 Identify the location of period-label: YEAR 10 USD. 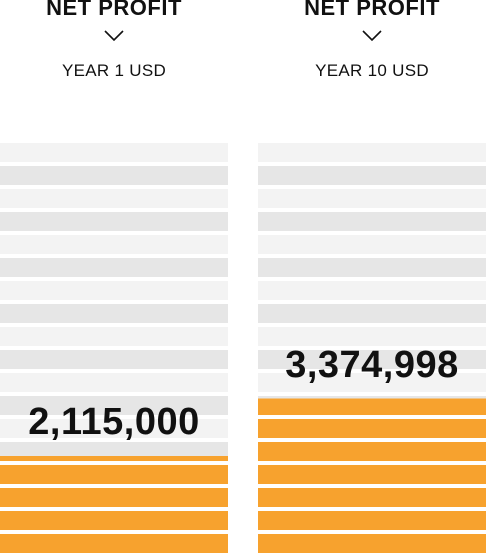
(372, 70).